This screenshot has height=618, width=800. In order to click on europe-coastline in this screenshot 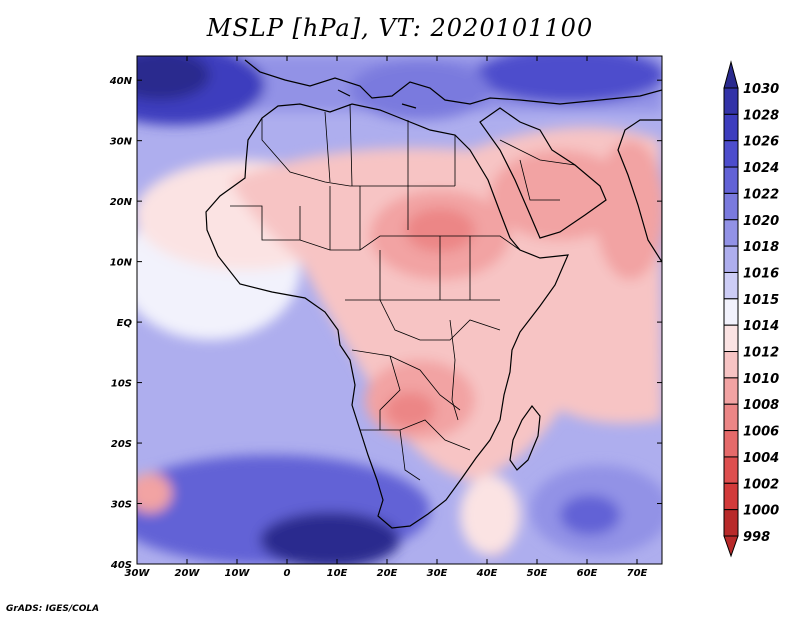, I will do `click(453, 82)`.